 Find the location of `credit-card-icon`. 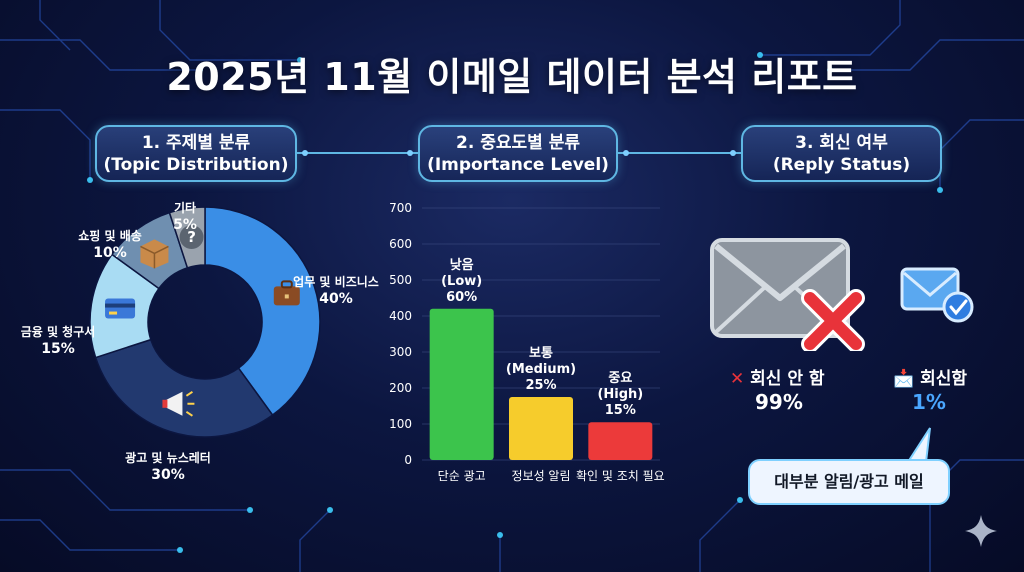

credit-card-icon is located at coordinates (120, 308).